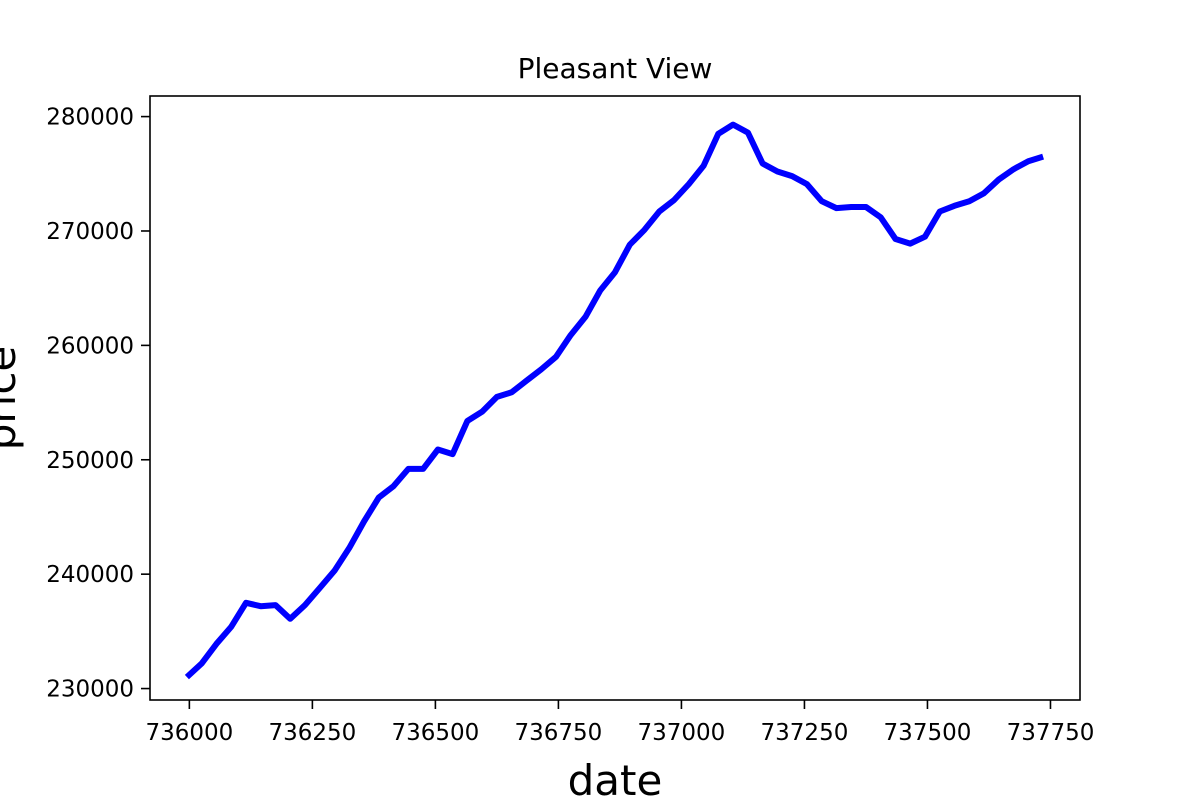 Image resolution: width=1200 pixels, height=800 pixels. I want to click on y-tick-label: 260000, so click(90, 346).